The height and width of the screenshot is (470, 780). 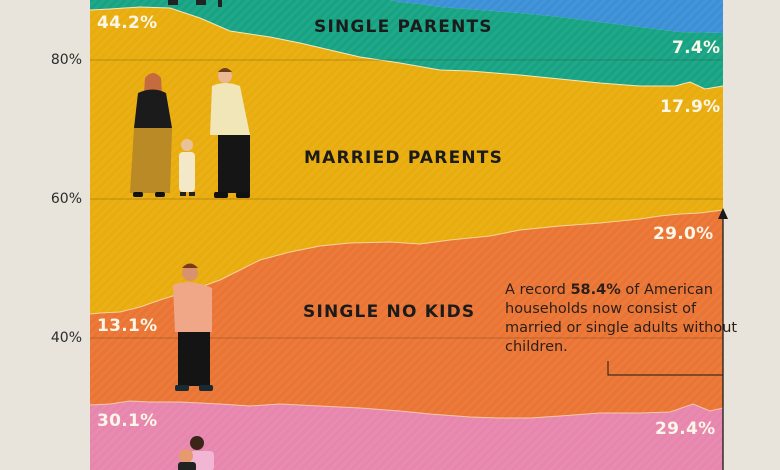 What do you see at coordinates (685, 429) in the screenshot?
I see `value-married-no-kids-end: 29.4%` at bounding box center [685, 429].